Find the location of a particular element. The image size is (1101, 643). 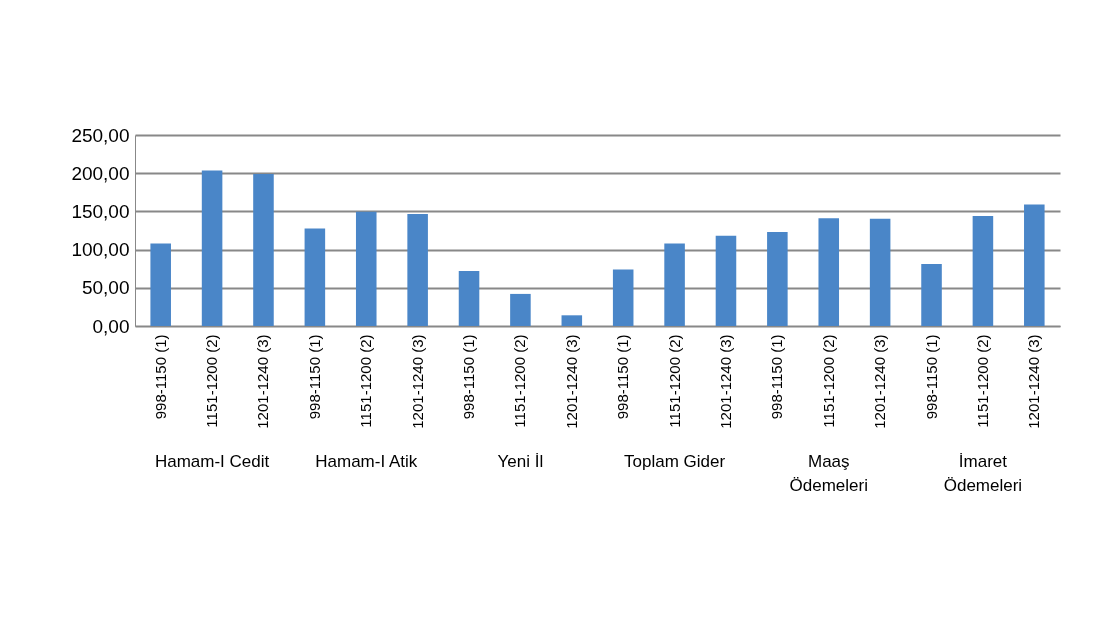

y-tick-label: 50,00 is located at coordinates (105, 288).